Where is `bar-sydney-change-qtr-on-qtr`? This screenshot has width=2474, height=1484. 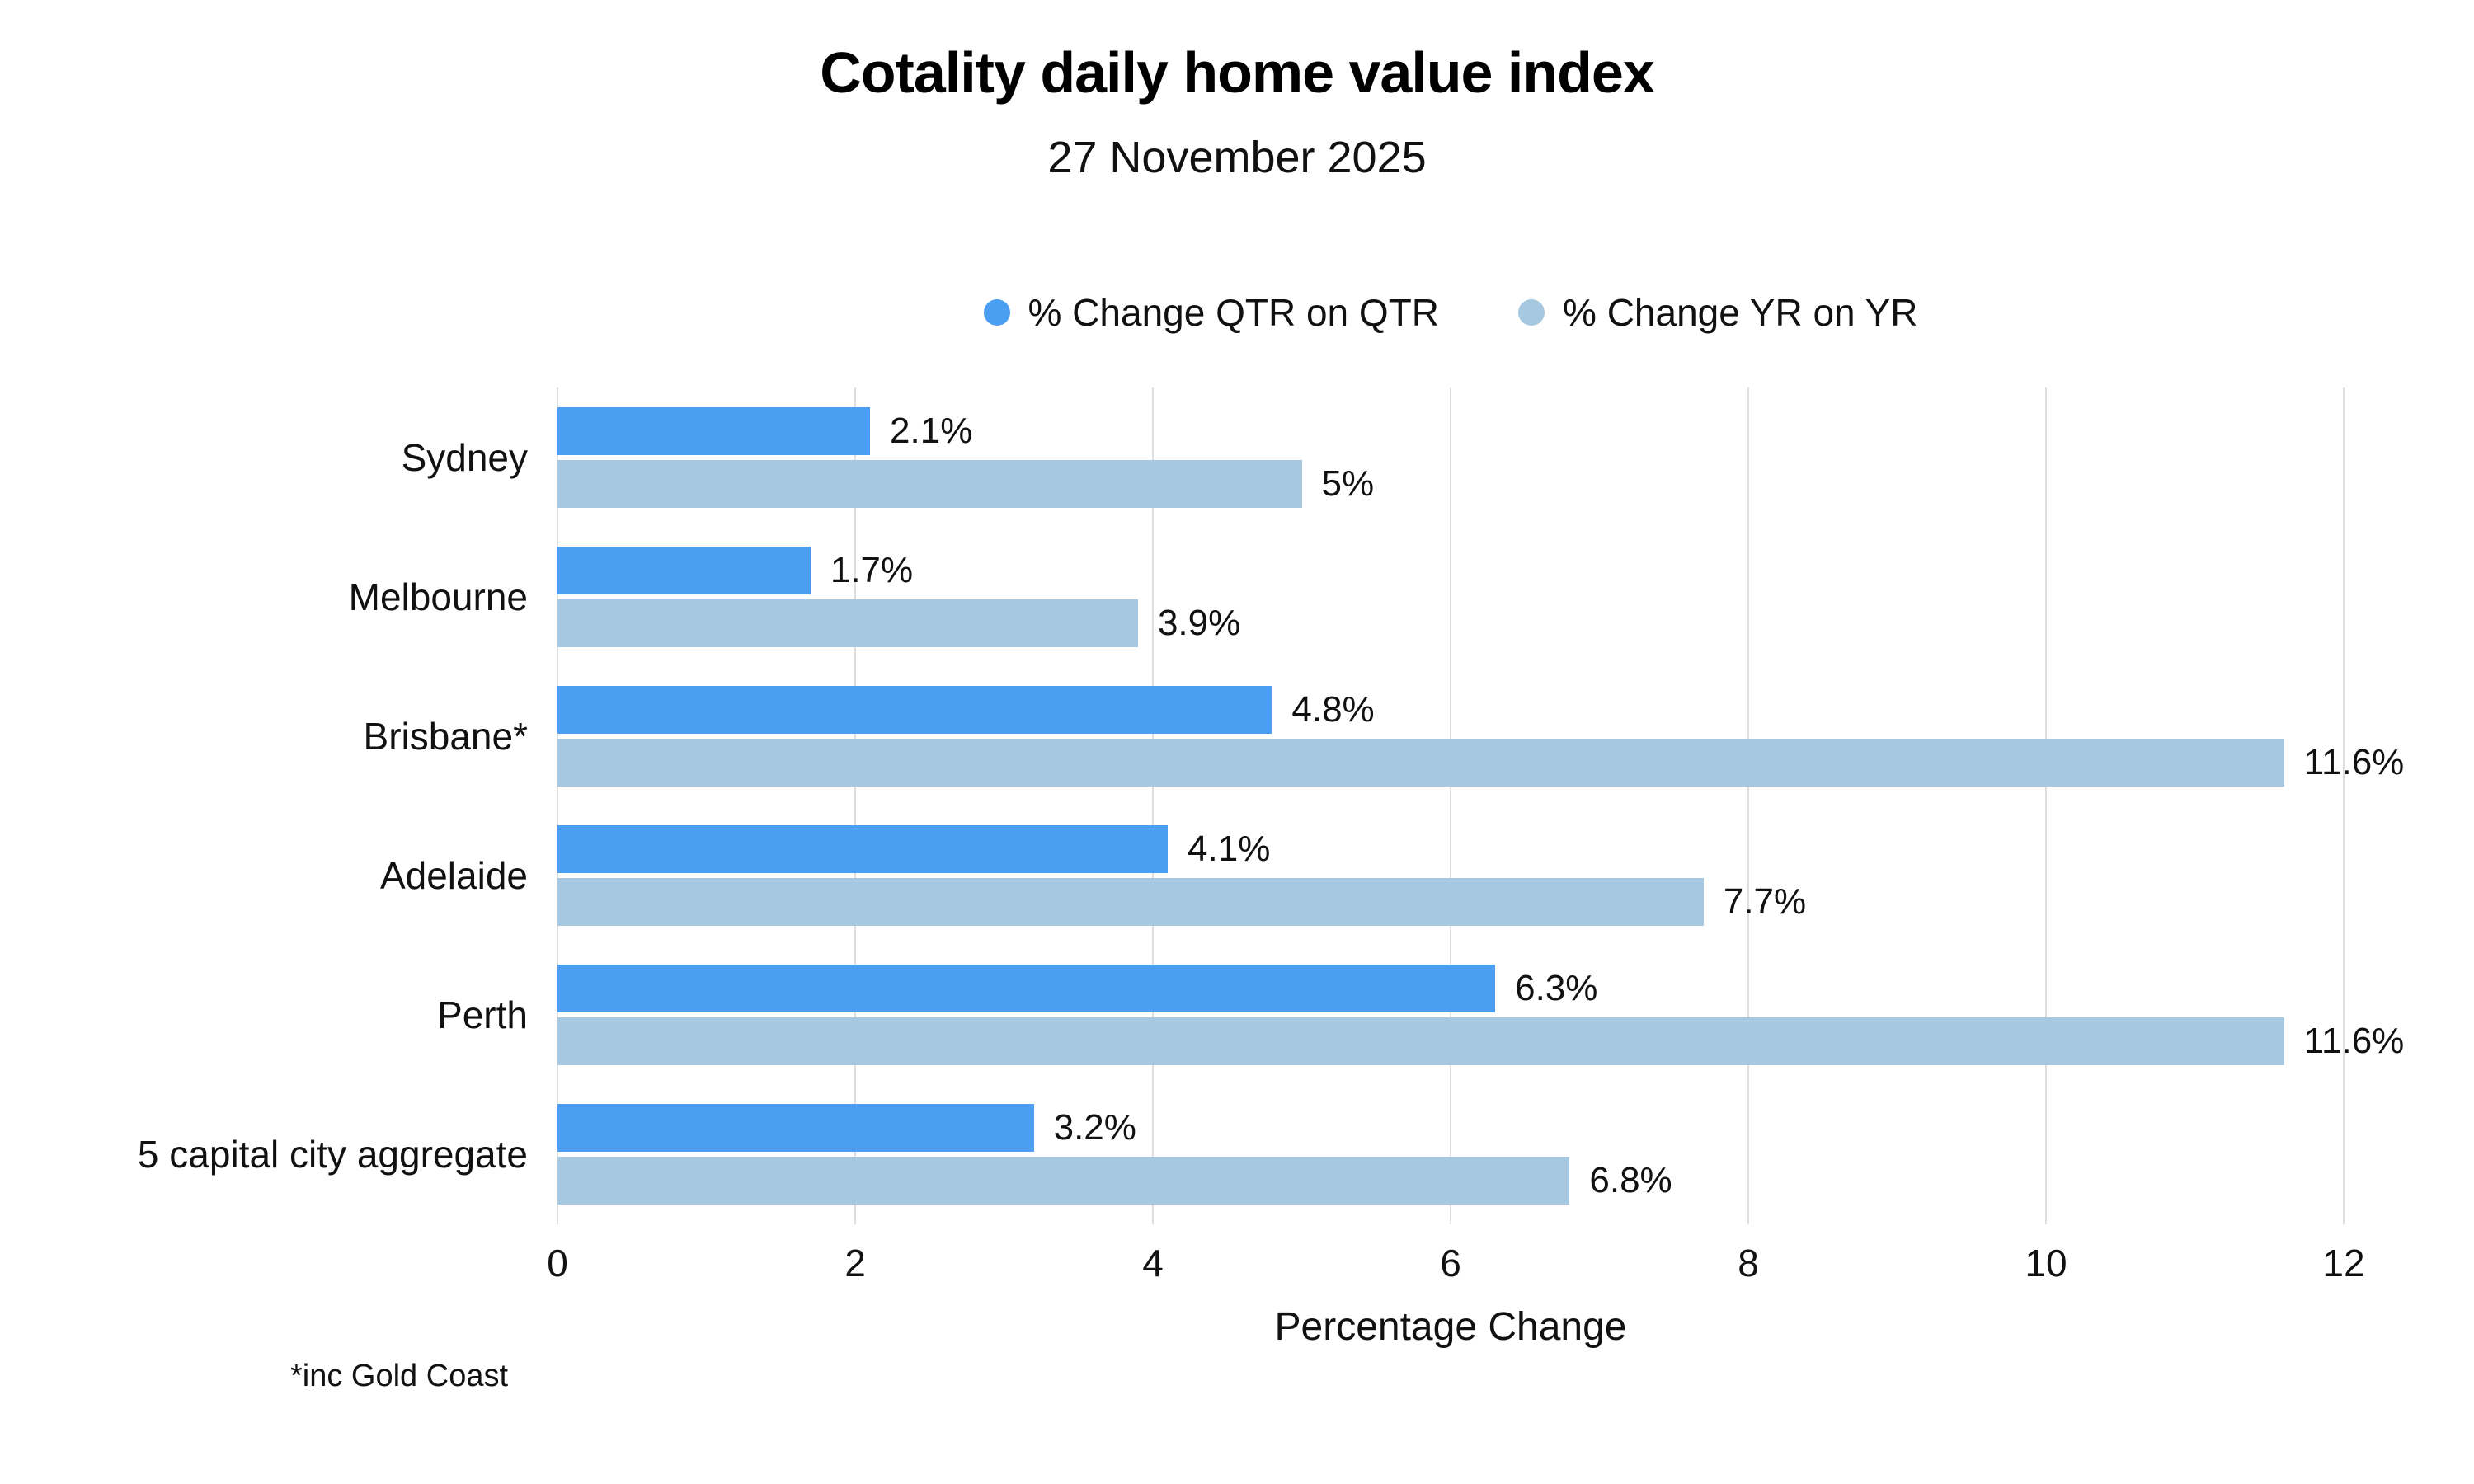
bar-sydney-change-qtr-on-qtr is located at coordinates (714, 431).